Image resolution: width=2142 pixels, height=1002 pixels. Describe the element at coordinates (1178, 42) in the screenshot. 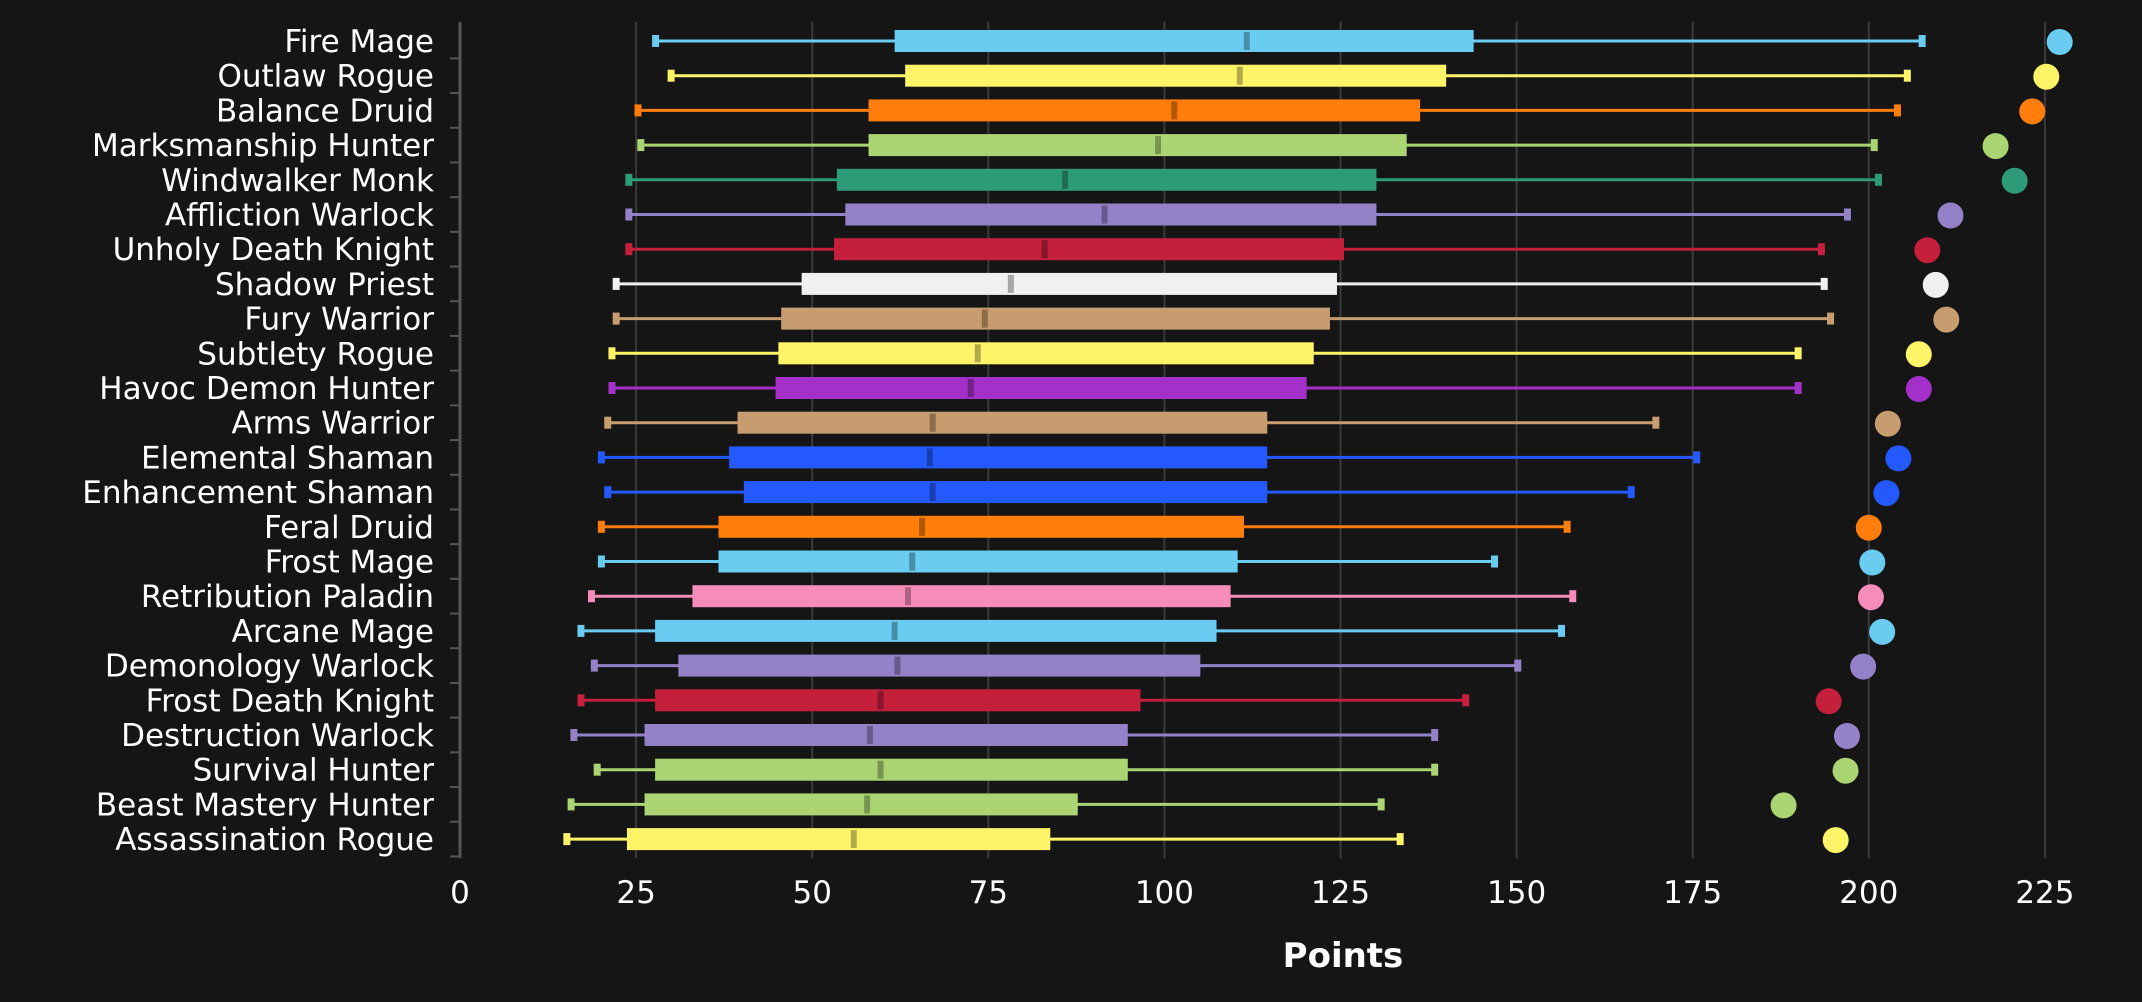

I see `row-fire-mage: Fire Mage` at that location.